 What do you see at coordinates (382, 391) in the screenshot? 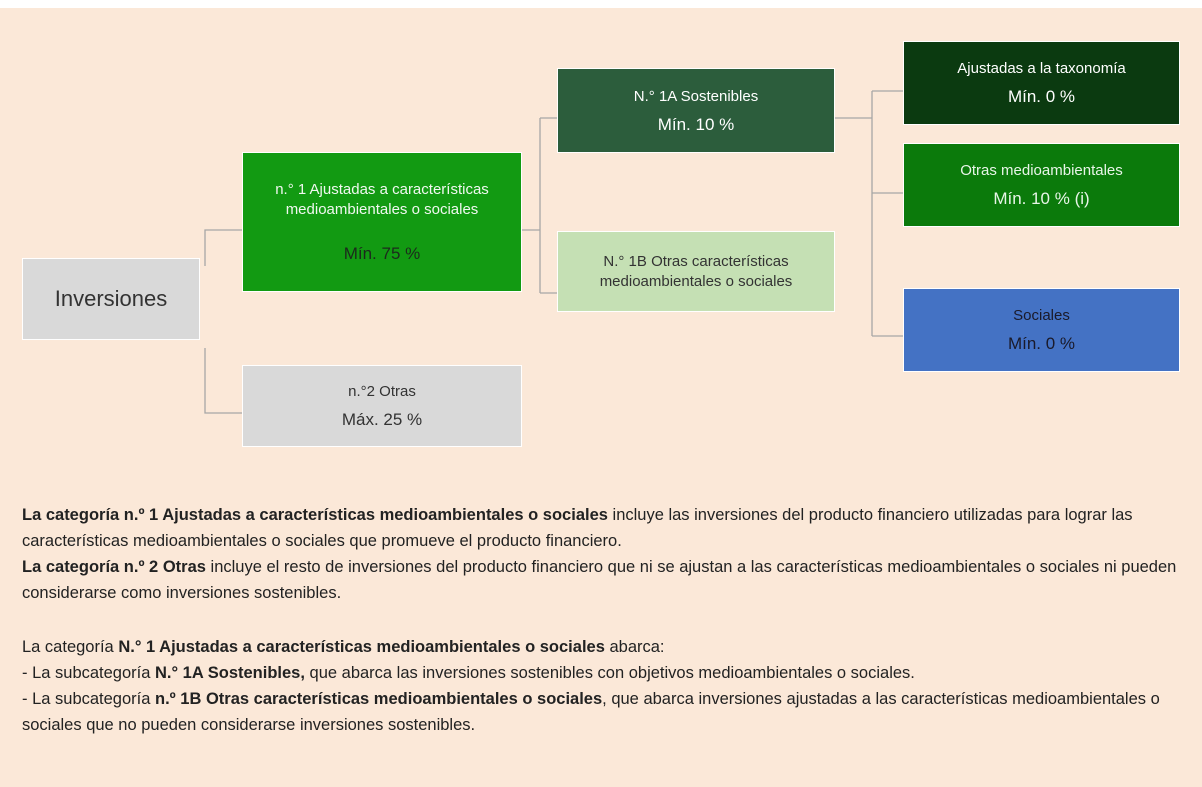
I see `node-label: n.°2 Otras` at bounding box center [382, 391].